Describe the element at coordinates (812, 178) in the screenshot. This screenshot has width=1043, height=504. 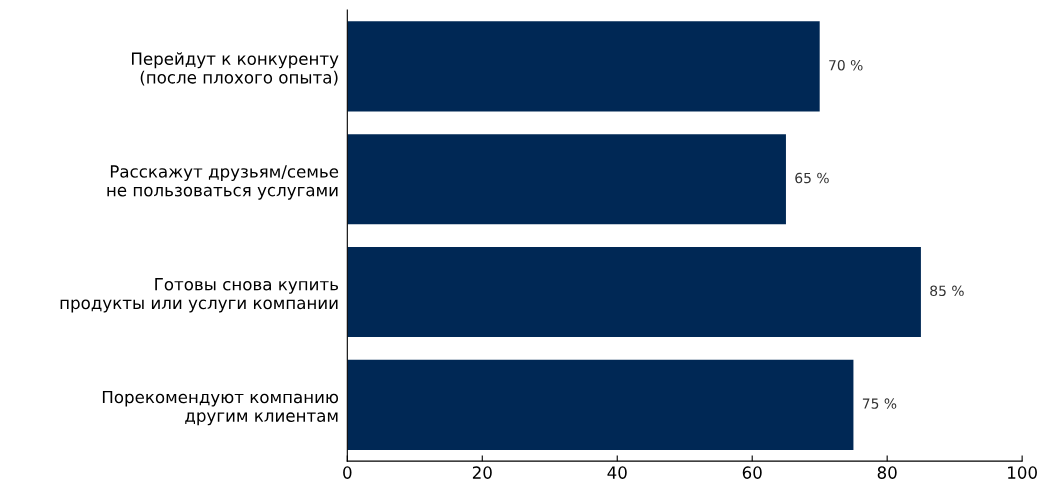
I see `data-label: 65 %` at that location.